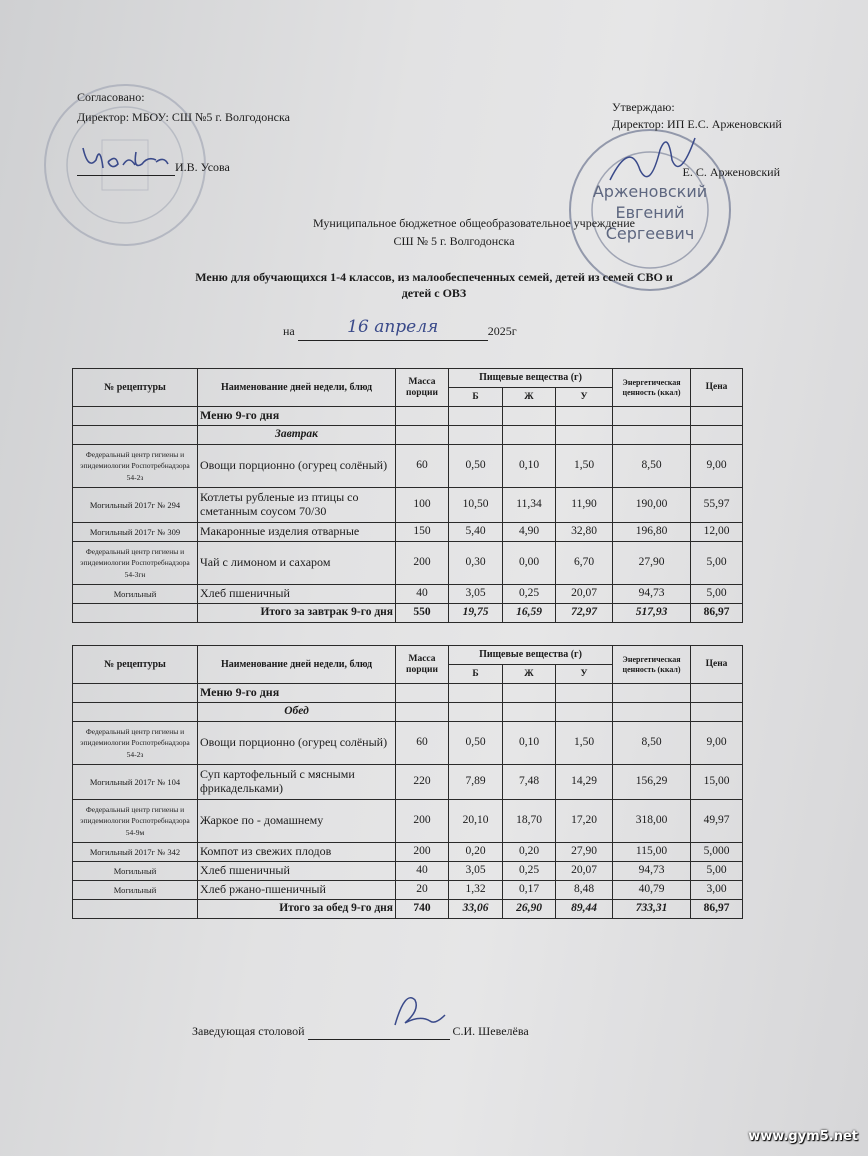  I want to click on dish-energy: 8,50, so click(652, 743).